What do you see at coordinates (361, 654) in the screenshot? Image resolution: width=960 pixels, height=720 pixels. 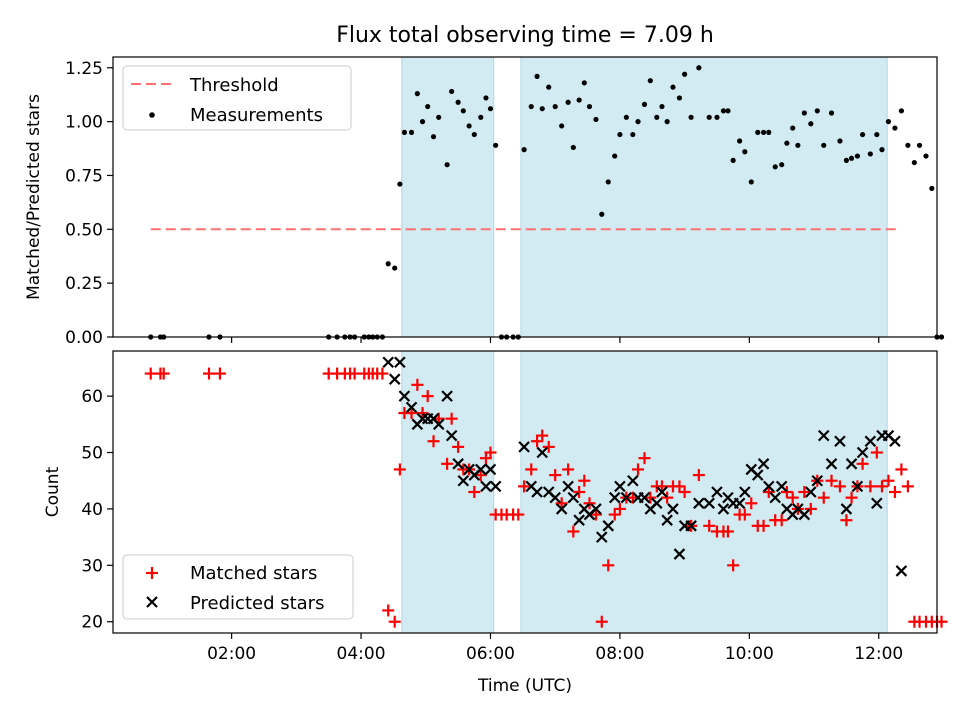 I see `x-tick-label: 04:00` at bounding box center [361, 654].